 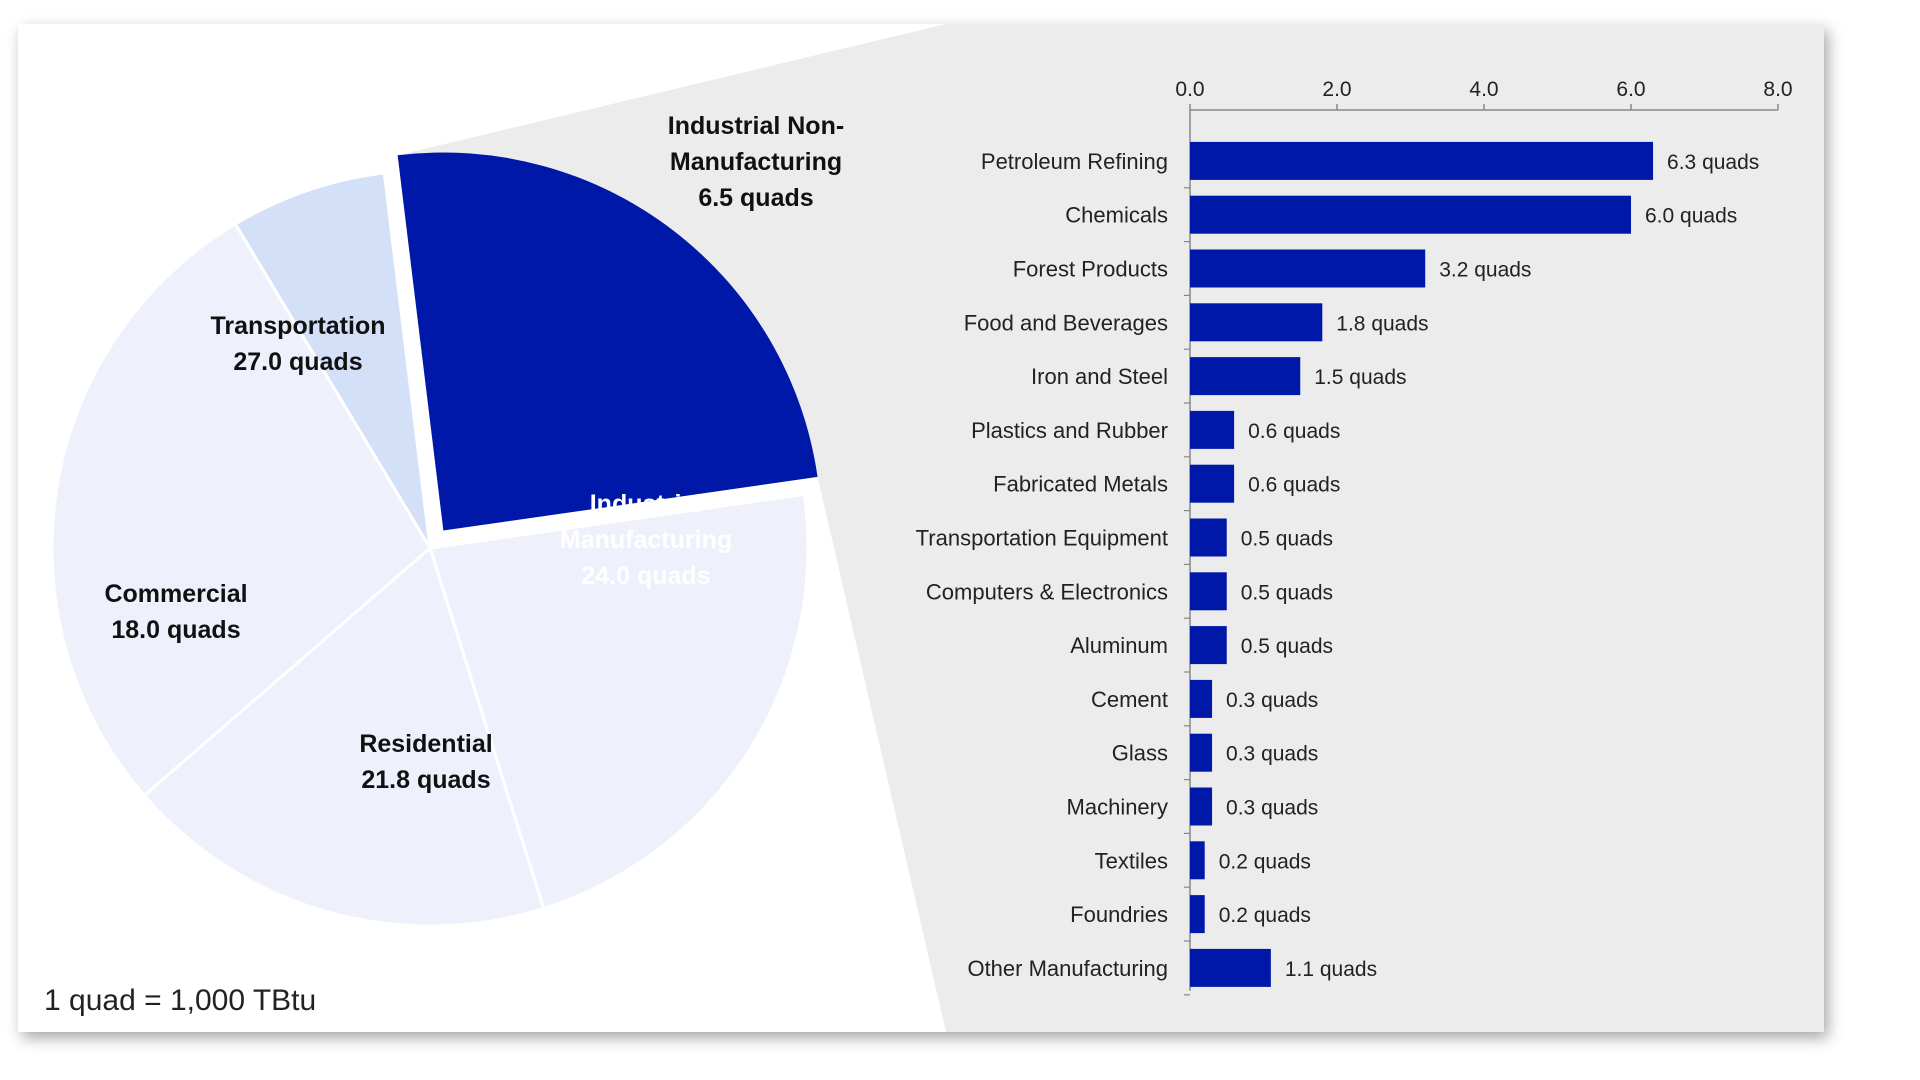 What do you see at coordinates (1090, 269) in the screenshot?
I see `category-label: Forest Products` at bounding box center [1090, 269].